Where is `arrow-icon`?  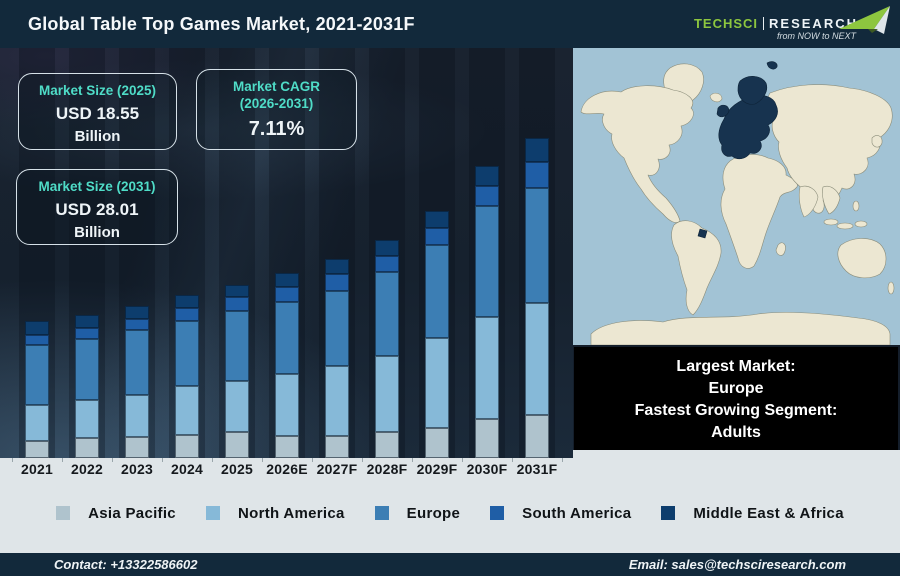 arrow-icon is located at coordinates (864, 20).